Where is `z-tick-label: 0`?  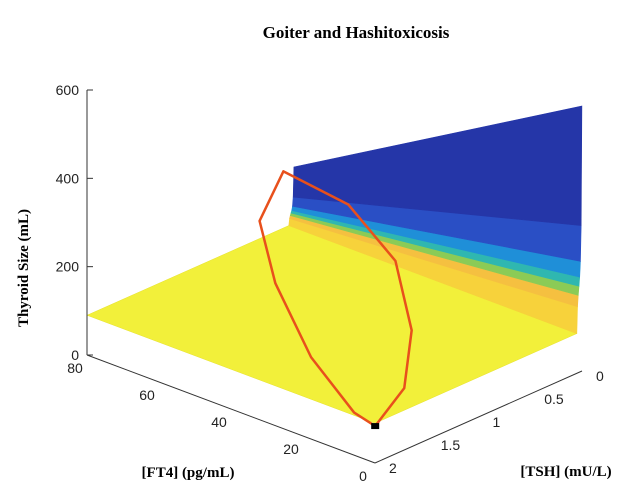 z-tick-label: 0 is located at coordinates (75, 355).